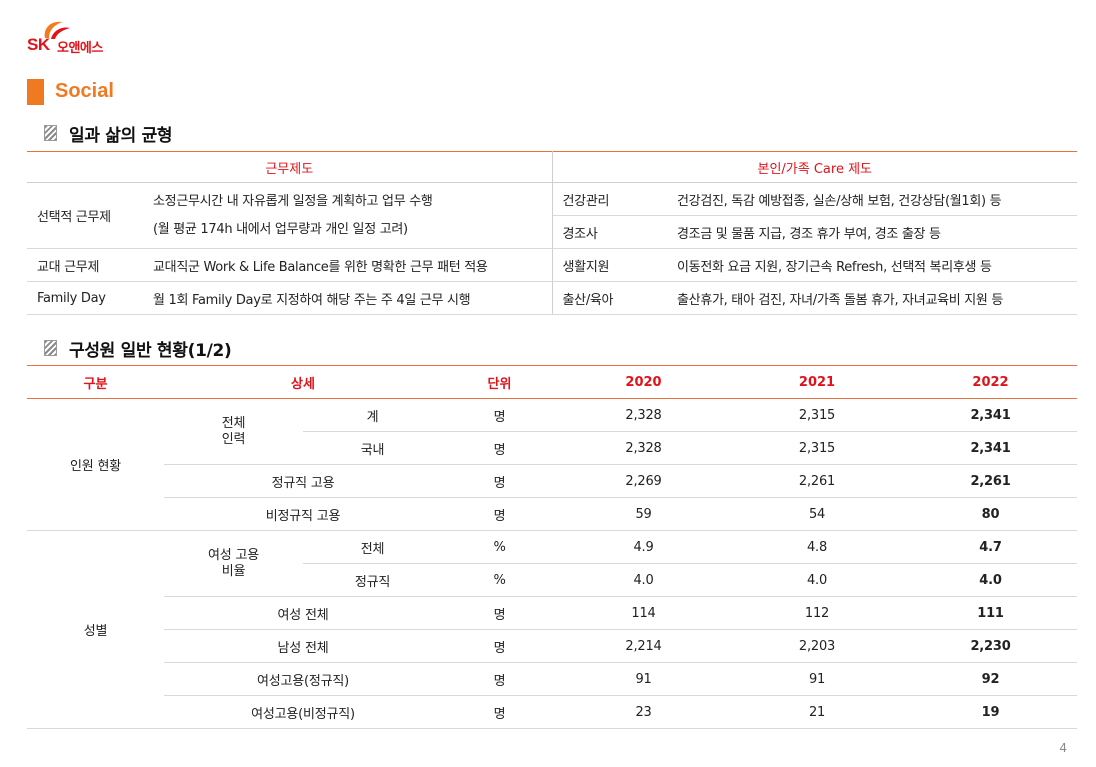 This screenshot has height=767, width=1096. Describe the element at coordinates (817, 481) in the screenshot. I see `row-2021: 2,261` at that location.